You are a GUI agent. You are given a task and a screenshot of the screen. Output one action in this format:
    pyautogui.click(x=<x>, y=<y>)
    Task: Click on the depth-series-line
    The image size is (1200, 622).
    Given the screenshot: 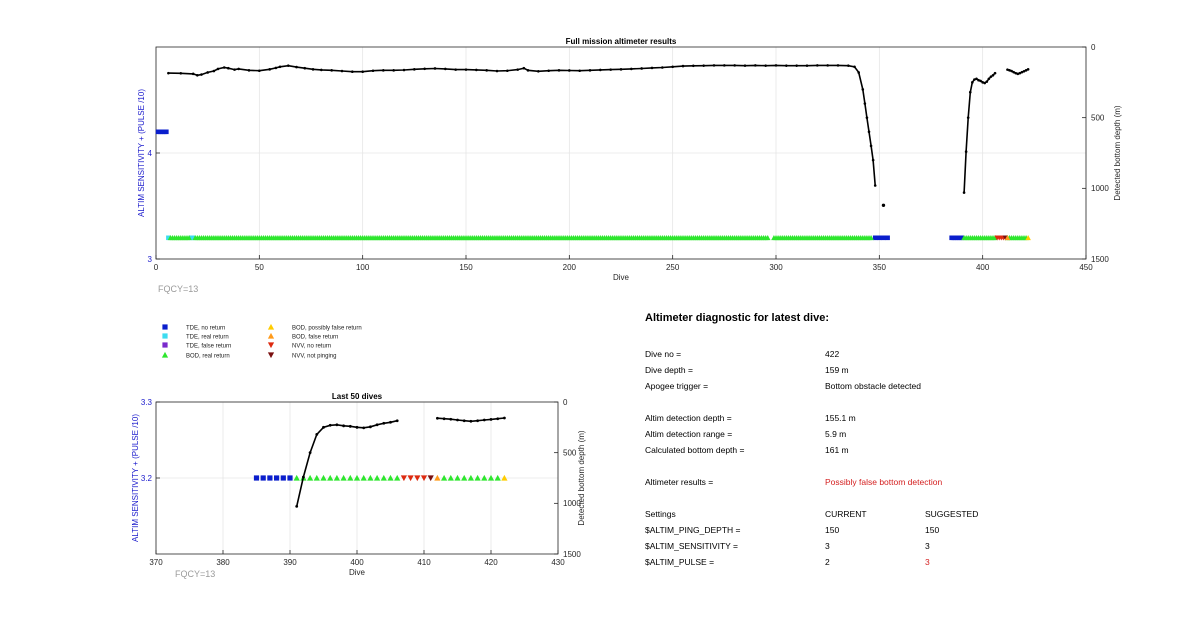 What is the action you would take?
    pyautogui.click(x=522, y=125)
    